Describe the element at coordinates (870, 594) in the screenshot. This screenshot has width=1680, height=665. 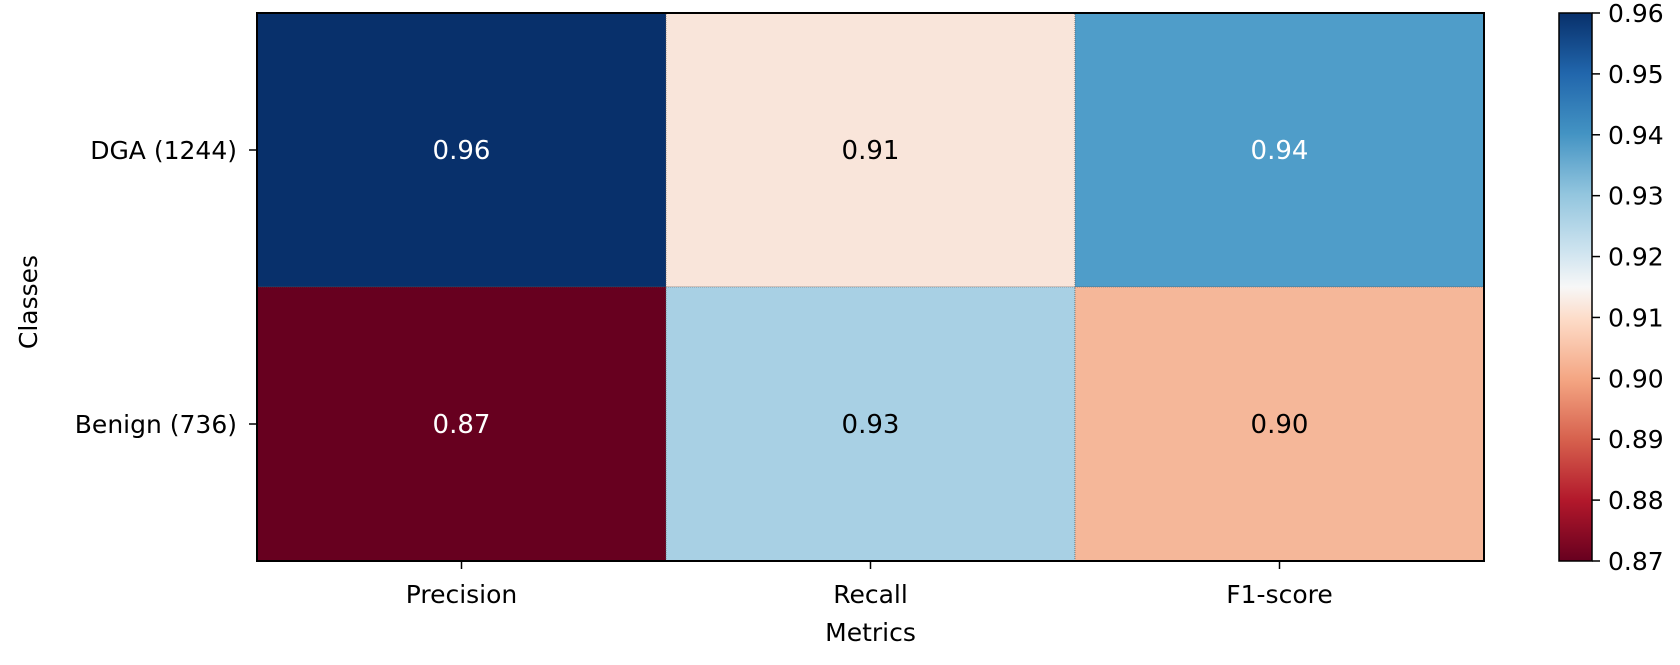
I see `x-tick-label: Recall` at that location.